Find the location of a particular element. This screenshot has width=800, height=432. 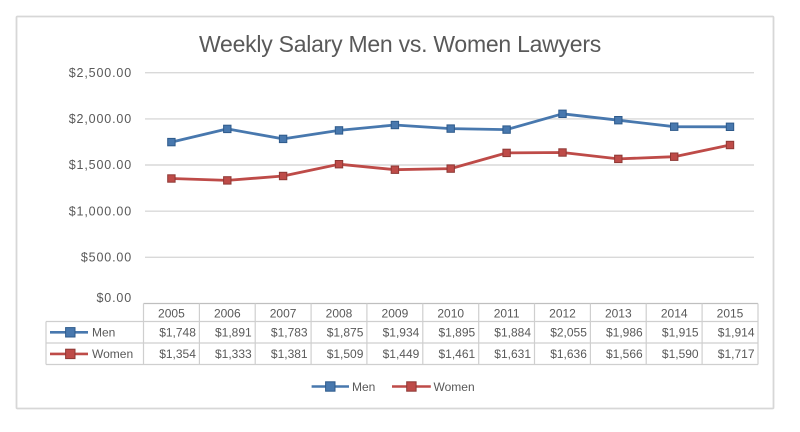

svg-text: $1,590 is located at coordinates (680, 354).